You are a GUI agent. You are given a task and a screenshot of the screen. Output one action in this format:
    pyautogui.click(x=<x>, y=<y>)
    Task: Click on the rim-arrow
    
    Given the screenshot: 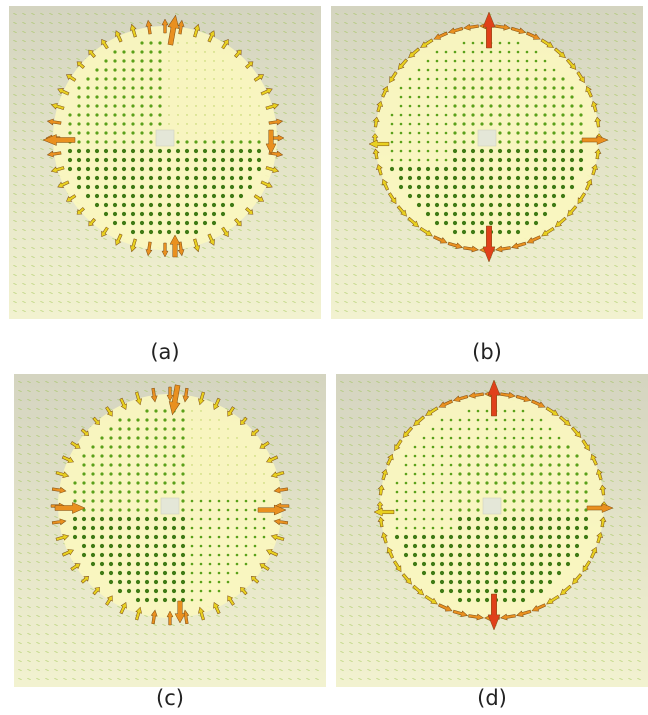 What is the action you would take?
    pyautogui.click(x=244, y=421)
    